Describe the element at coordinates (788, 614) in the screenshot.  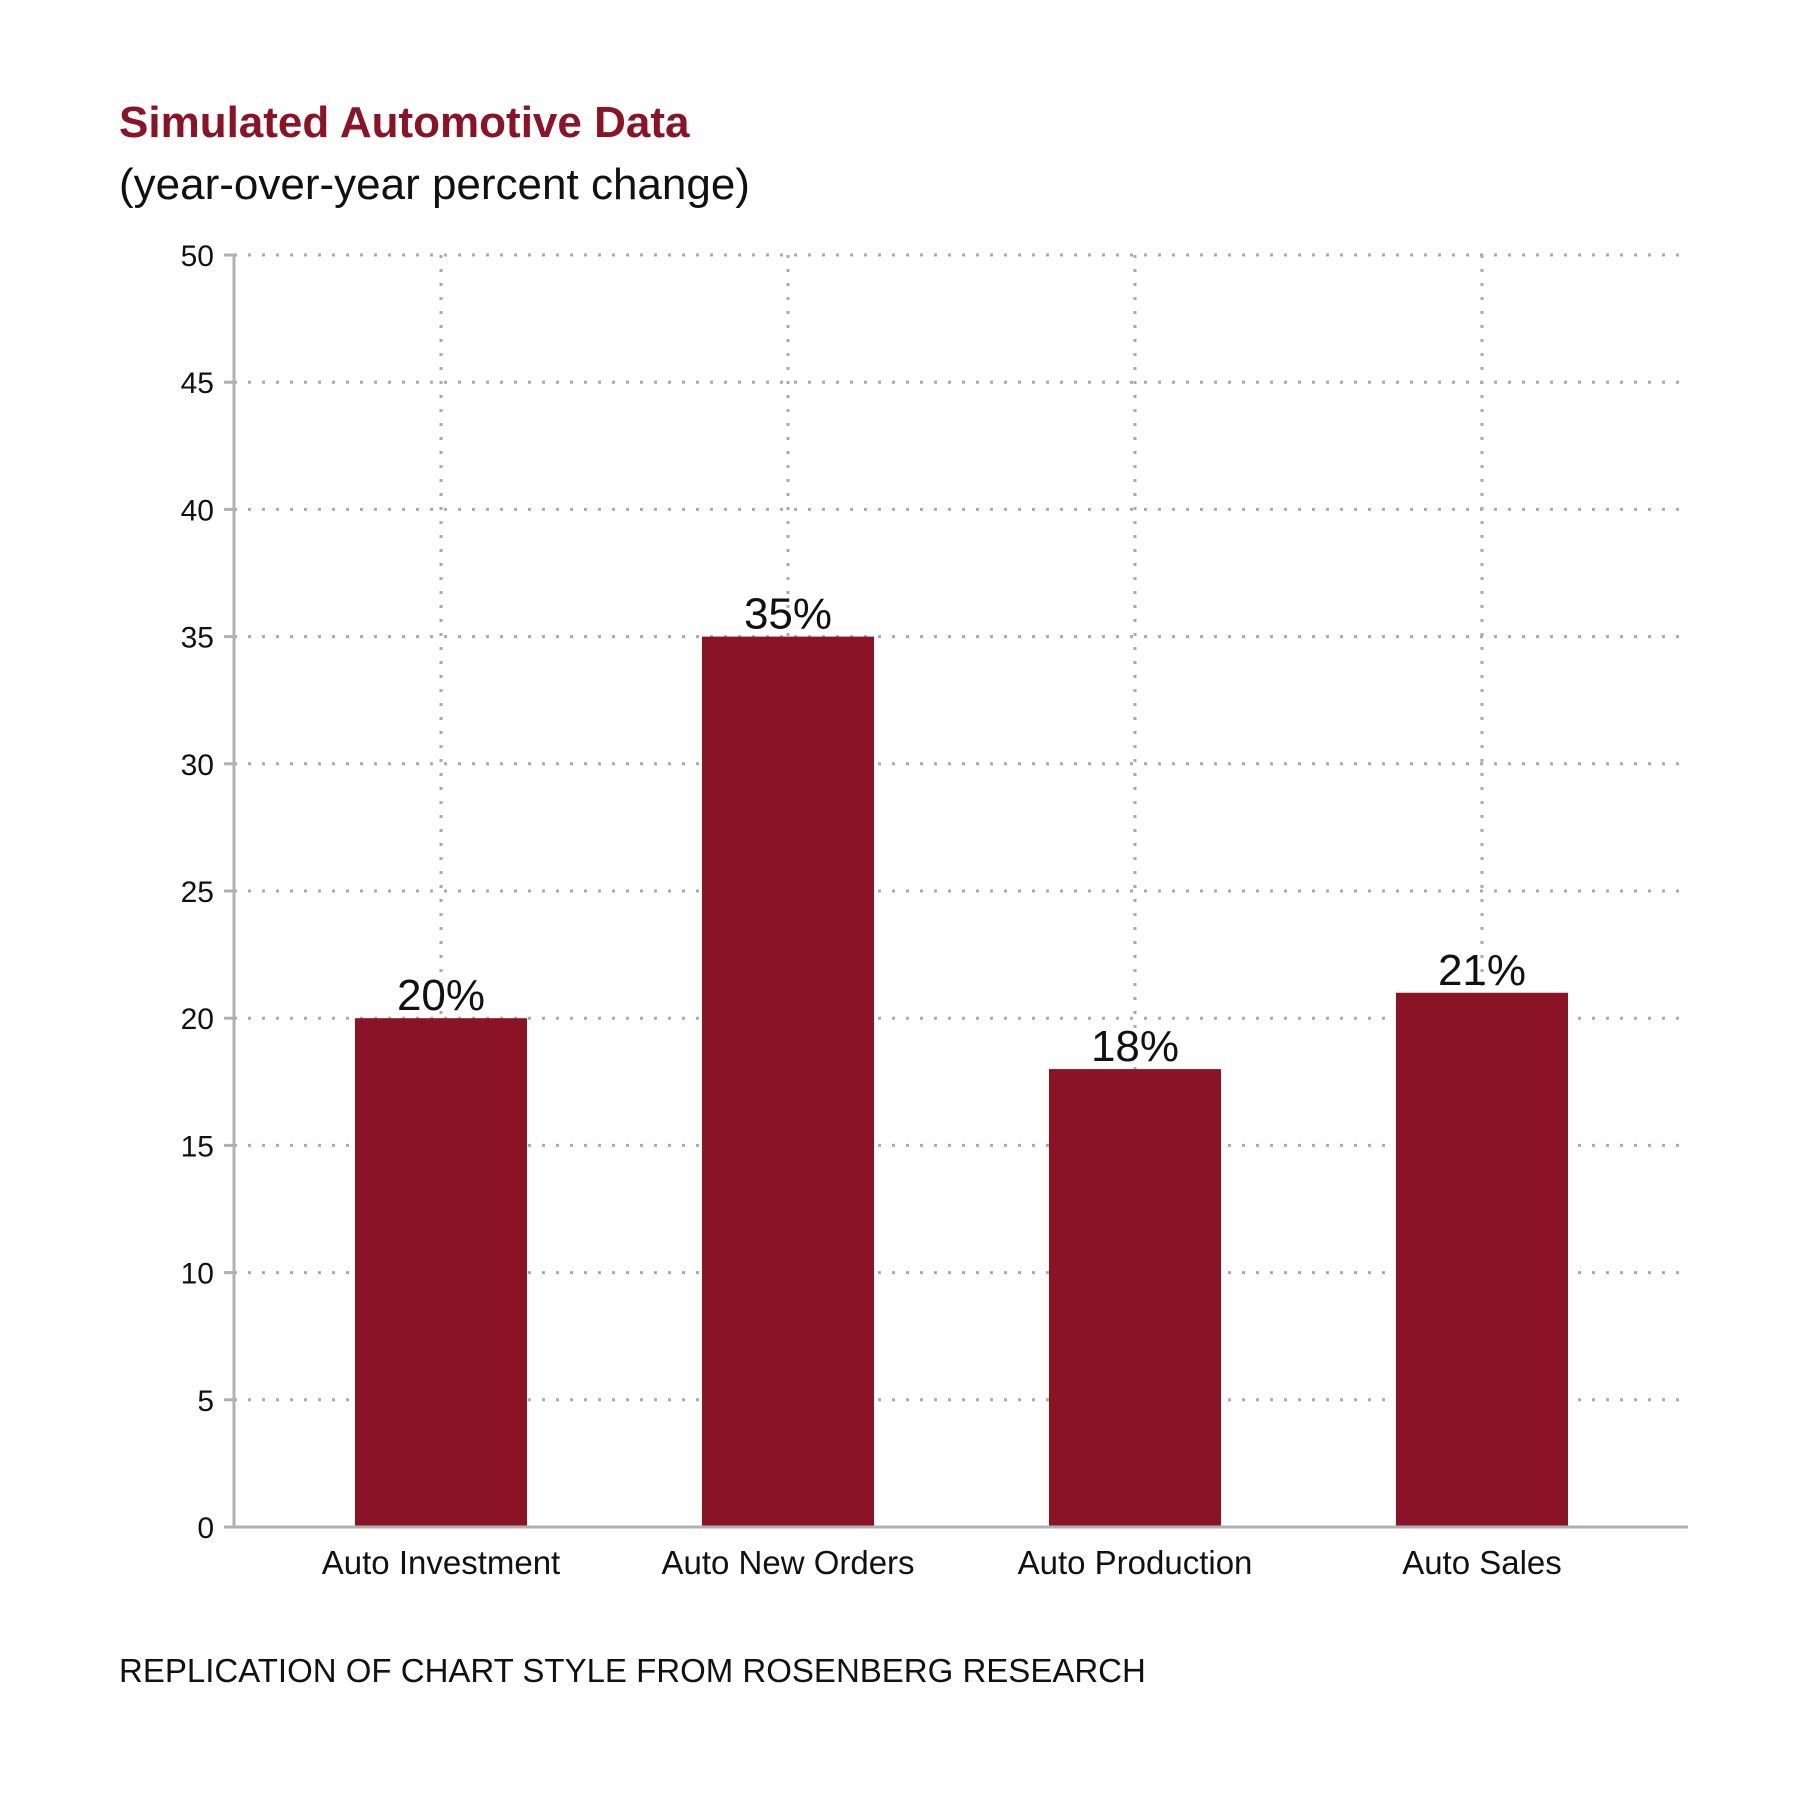
I see `data-label: 35%` at that location.